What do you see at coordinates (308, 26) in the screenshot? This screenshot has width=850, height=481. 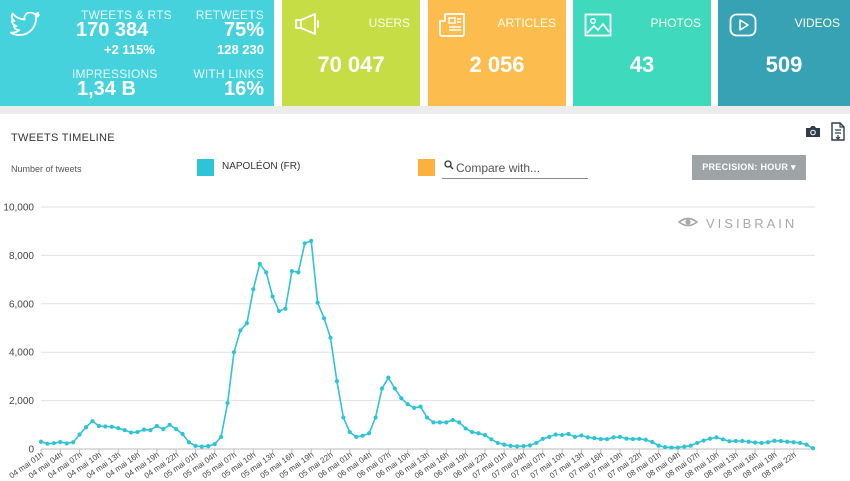 I see `megaphone-icon` at bounding box center [308, 26].